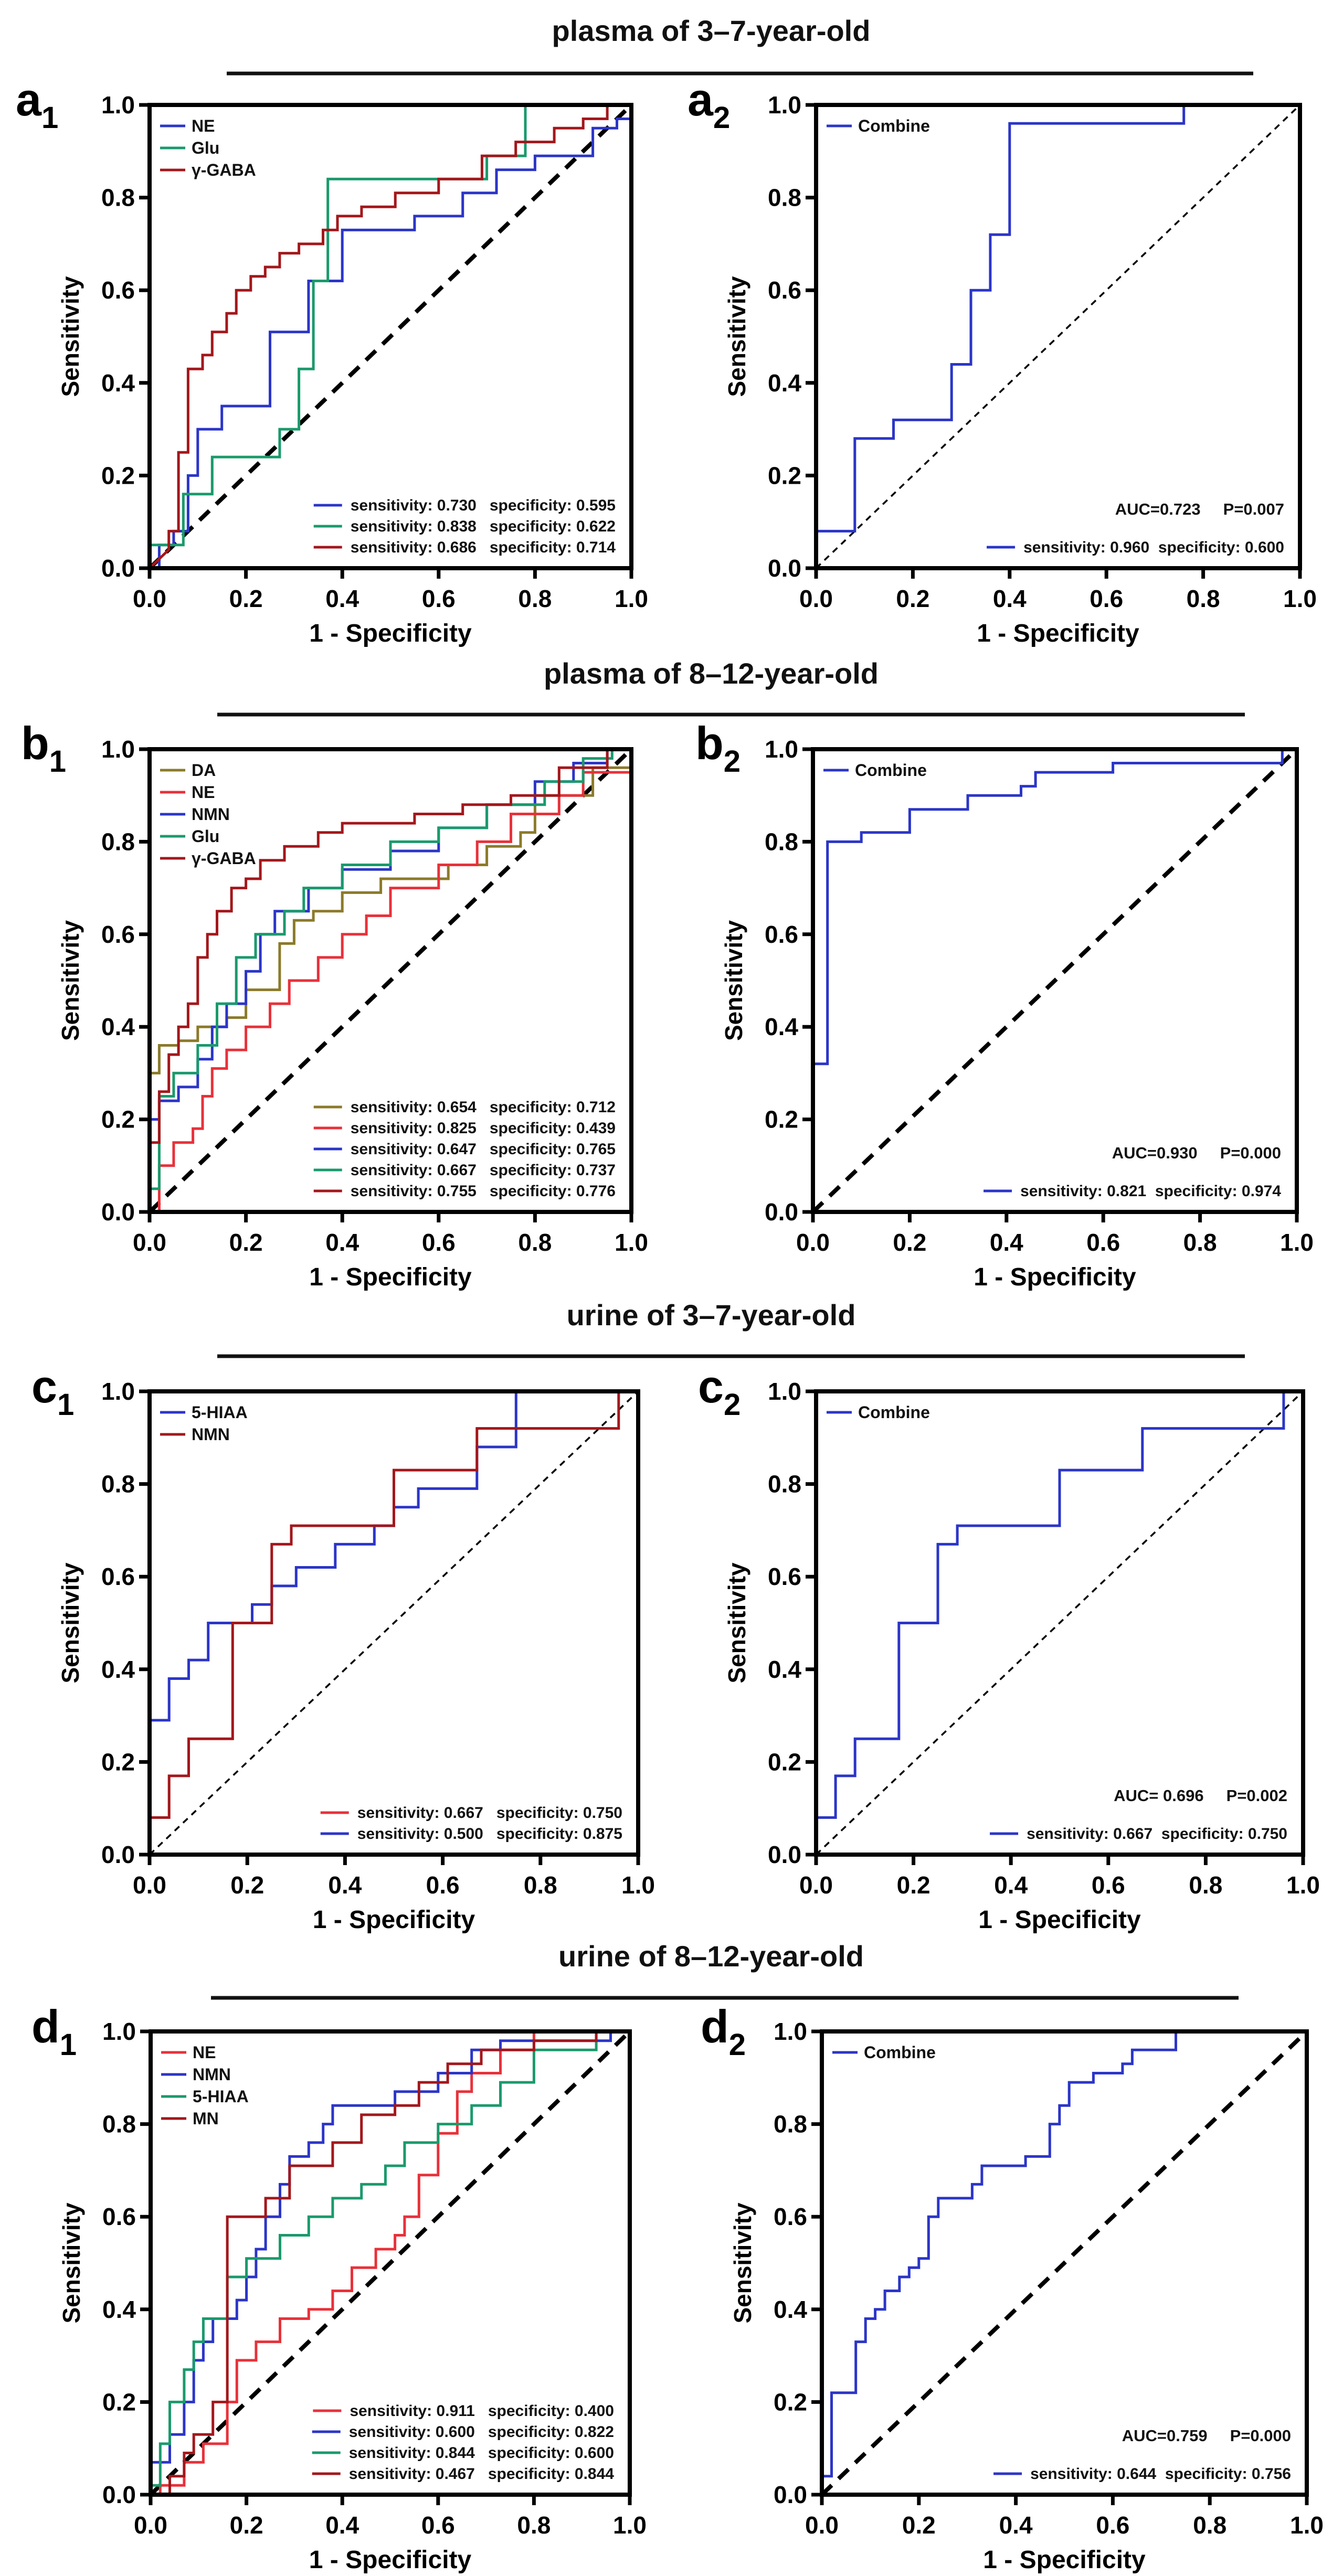 Image resolution: width=1343 pixels, height=2576 pixels. Describe the element at coordinates (204, 770) in the screenshot. I see `legend-label: DA` at that location.